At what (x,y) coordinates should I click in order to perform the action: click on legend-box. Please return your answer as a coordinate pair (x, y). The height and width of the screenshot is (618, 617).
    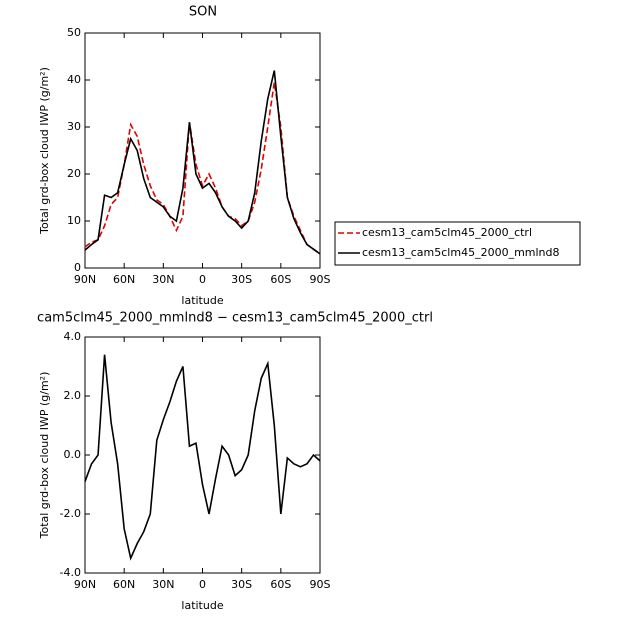
    Looking at the image, I should click on (457, 243).